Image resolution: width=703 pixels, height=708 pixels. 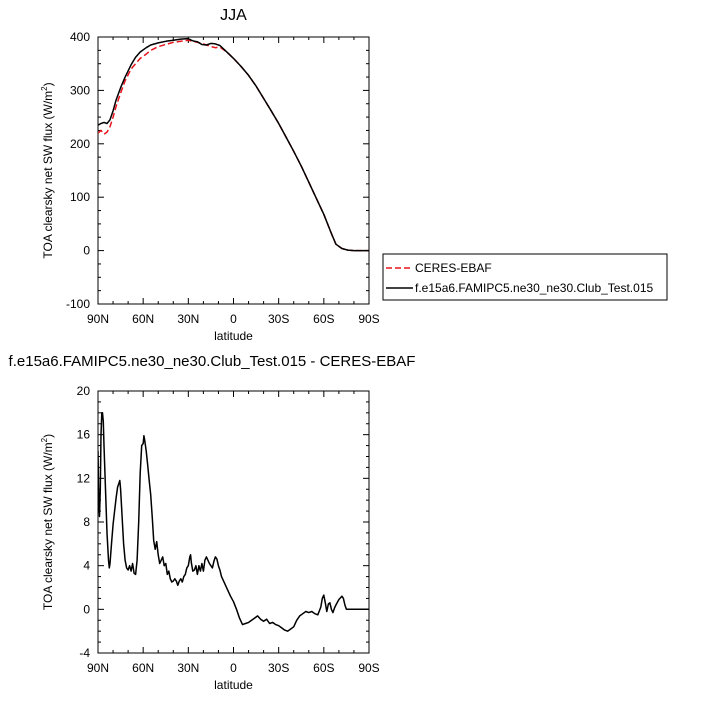 I want to click on y-tick-label: 20, so click(x=84, y=391).